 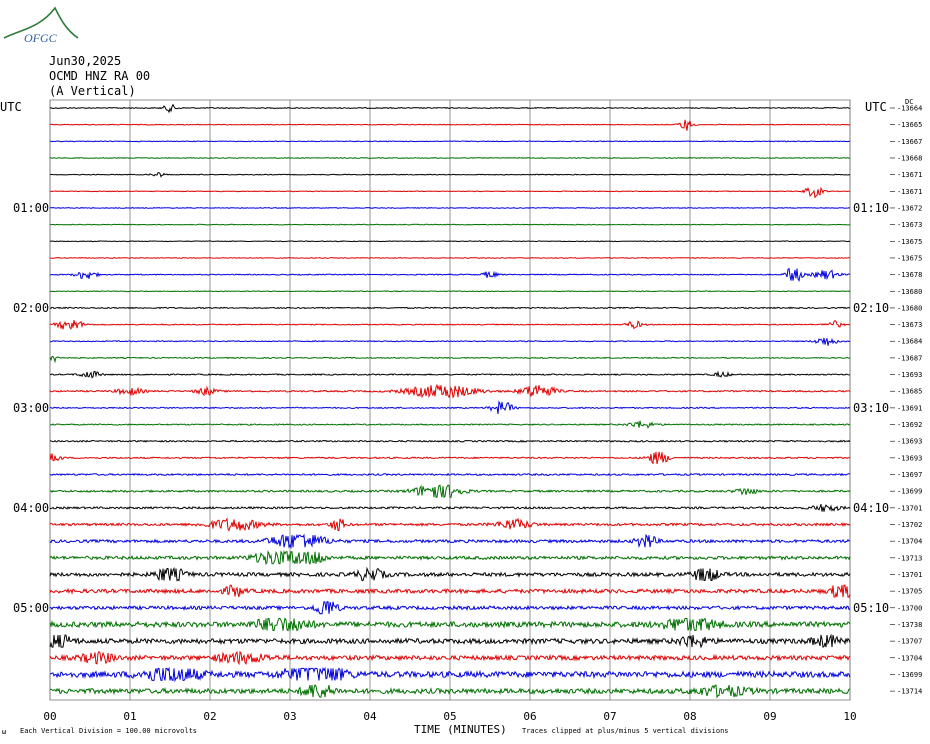 What do you see at coordinates (11, 107) in the screenshot?
I see `utc-left-label: UTC` at bounding box center [11, 107].